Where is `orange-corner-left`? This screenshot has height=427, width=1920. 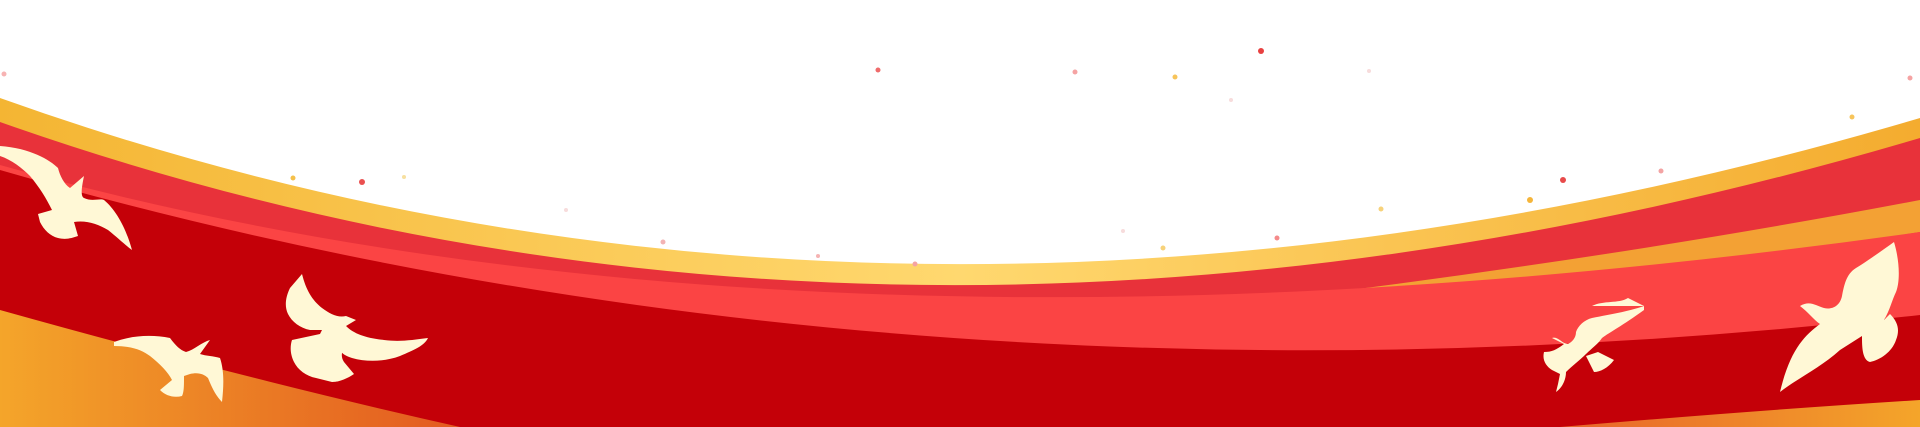 orange-corner-left is located at coordinates (230, 368).